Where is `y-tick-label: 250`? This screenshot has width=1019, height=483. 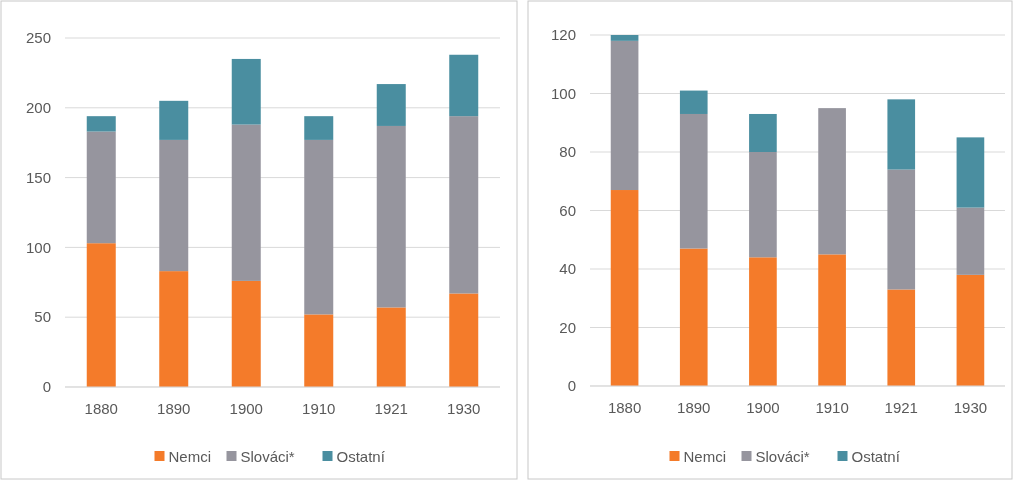 y-tick-label: 250 is located at coordinates (38, 38).